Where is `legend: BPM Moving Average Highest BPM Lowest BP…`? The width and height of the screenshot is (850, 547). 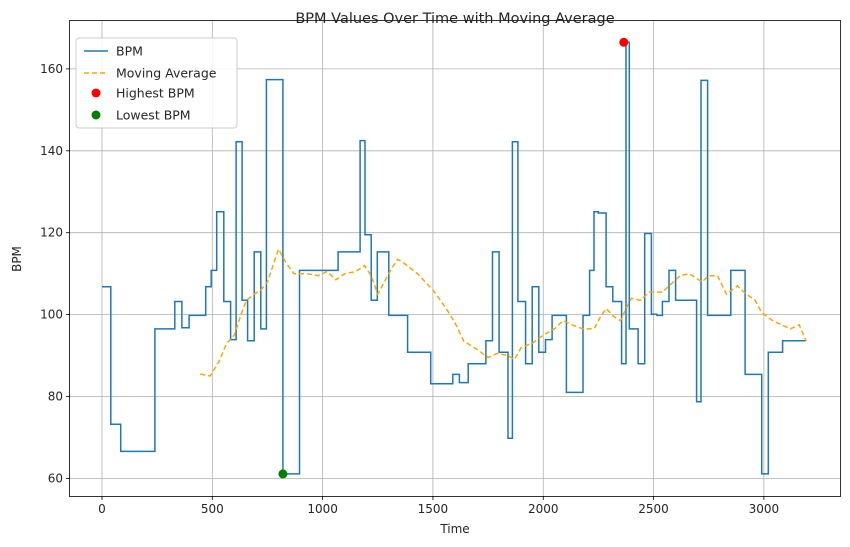
legend: BPM Moving Average Highest BPM Lowest BP… is located at coordinates (156, 83).